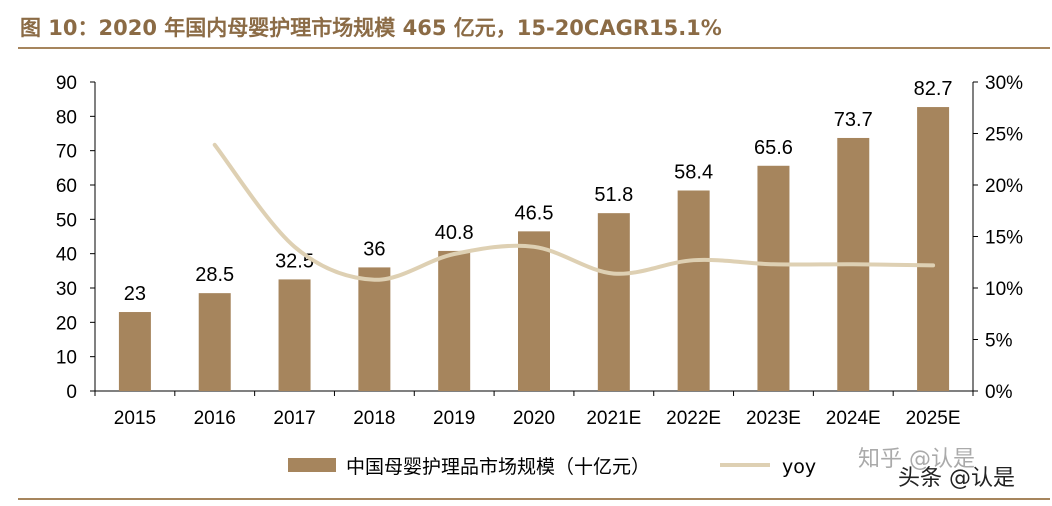 This screenshot has width=1052, height=506. I want to click on y2-tick-label: 20%, so click(1004, 186).